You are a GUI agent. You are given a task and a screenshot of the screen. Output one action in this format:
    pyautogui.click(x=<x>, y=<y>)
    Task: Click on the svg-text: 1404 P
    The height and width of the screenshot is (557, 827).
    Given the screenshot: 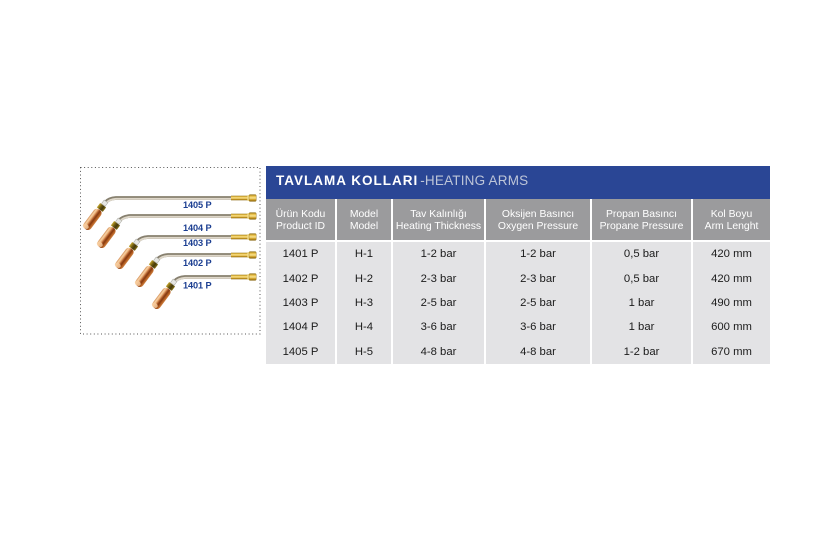 What is the action you would take?
    pyautogui.click(x=197, y=228)
    